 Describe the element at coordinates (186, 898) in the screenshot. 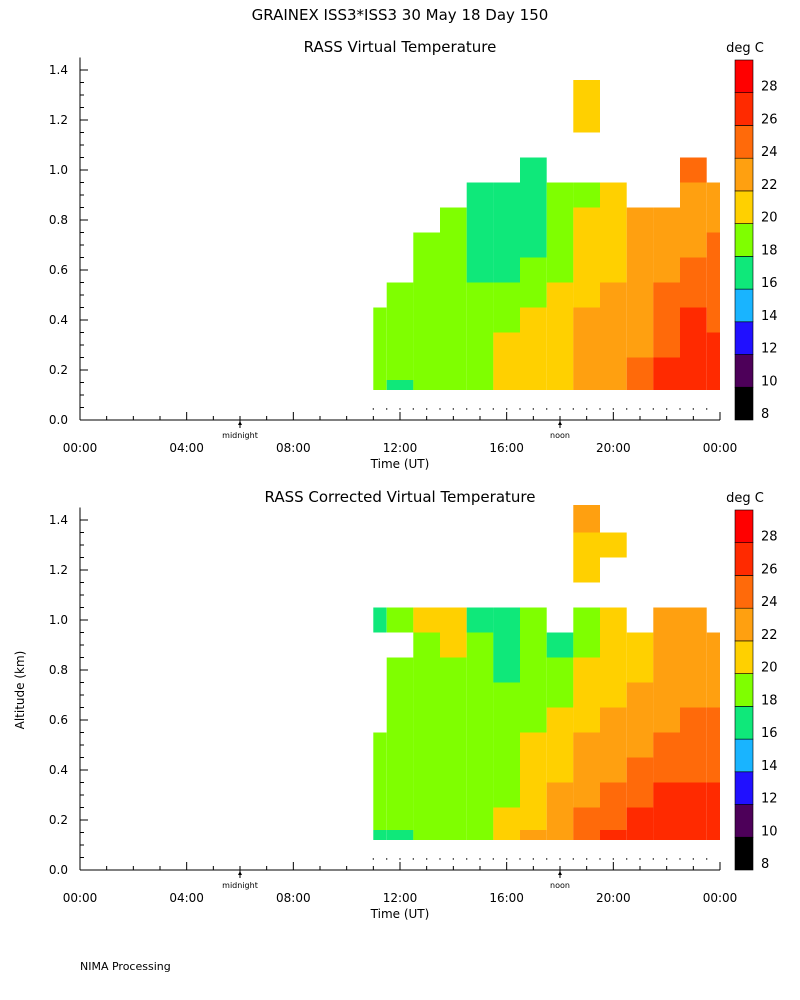

I see `x-tick-label: 04:00` at that location.